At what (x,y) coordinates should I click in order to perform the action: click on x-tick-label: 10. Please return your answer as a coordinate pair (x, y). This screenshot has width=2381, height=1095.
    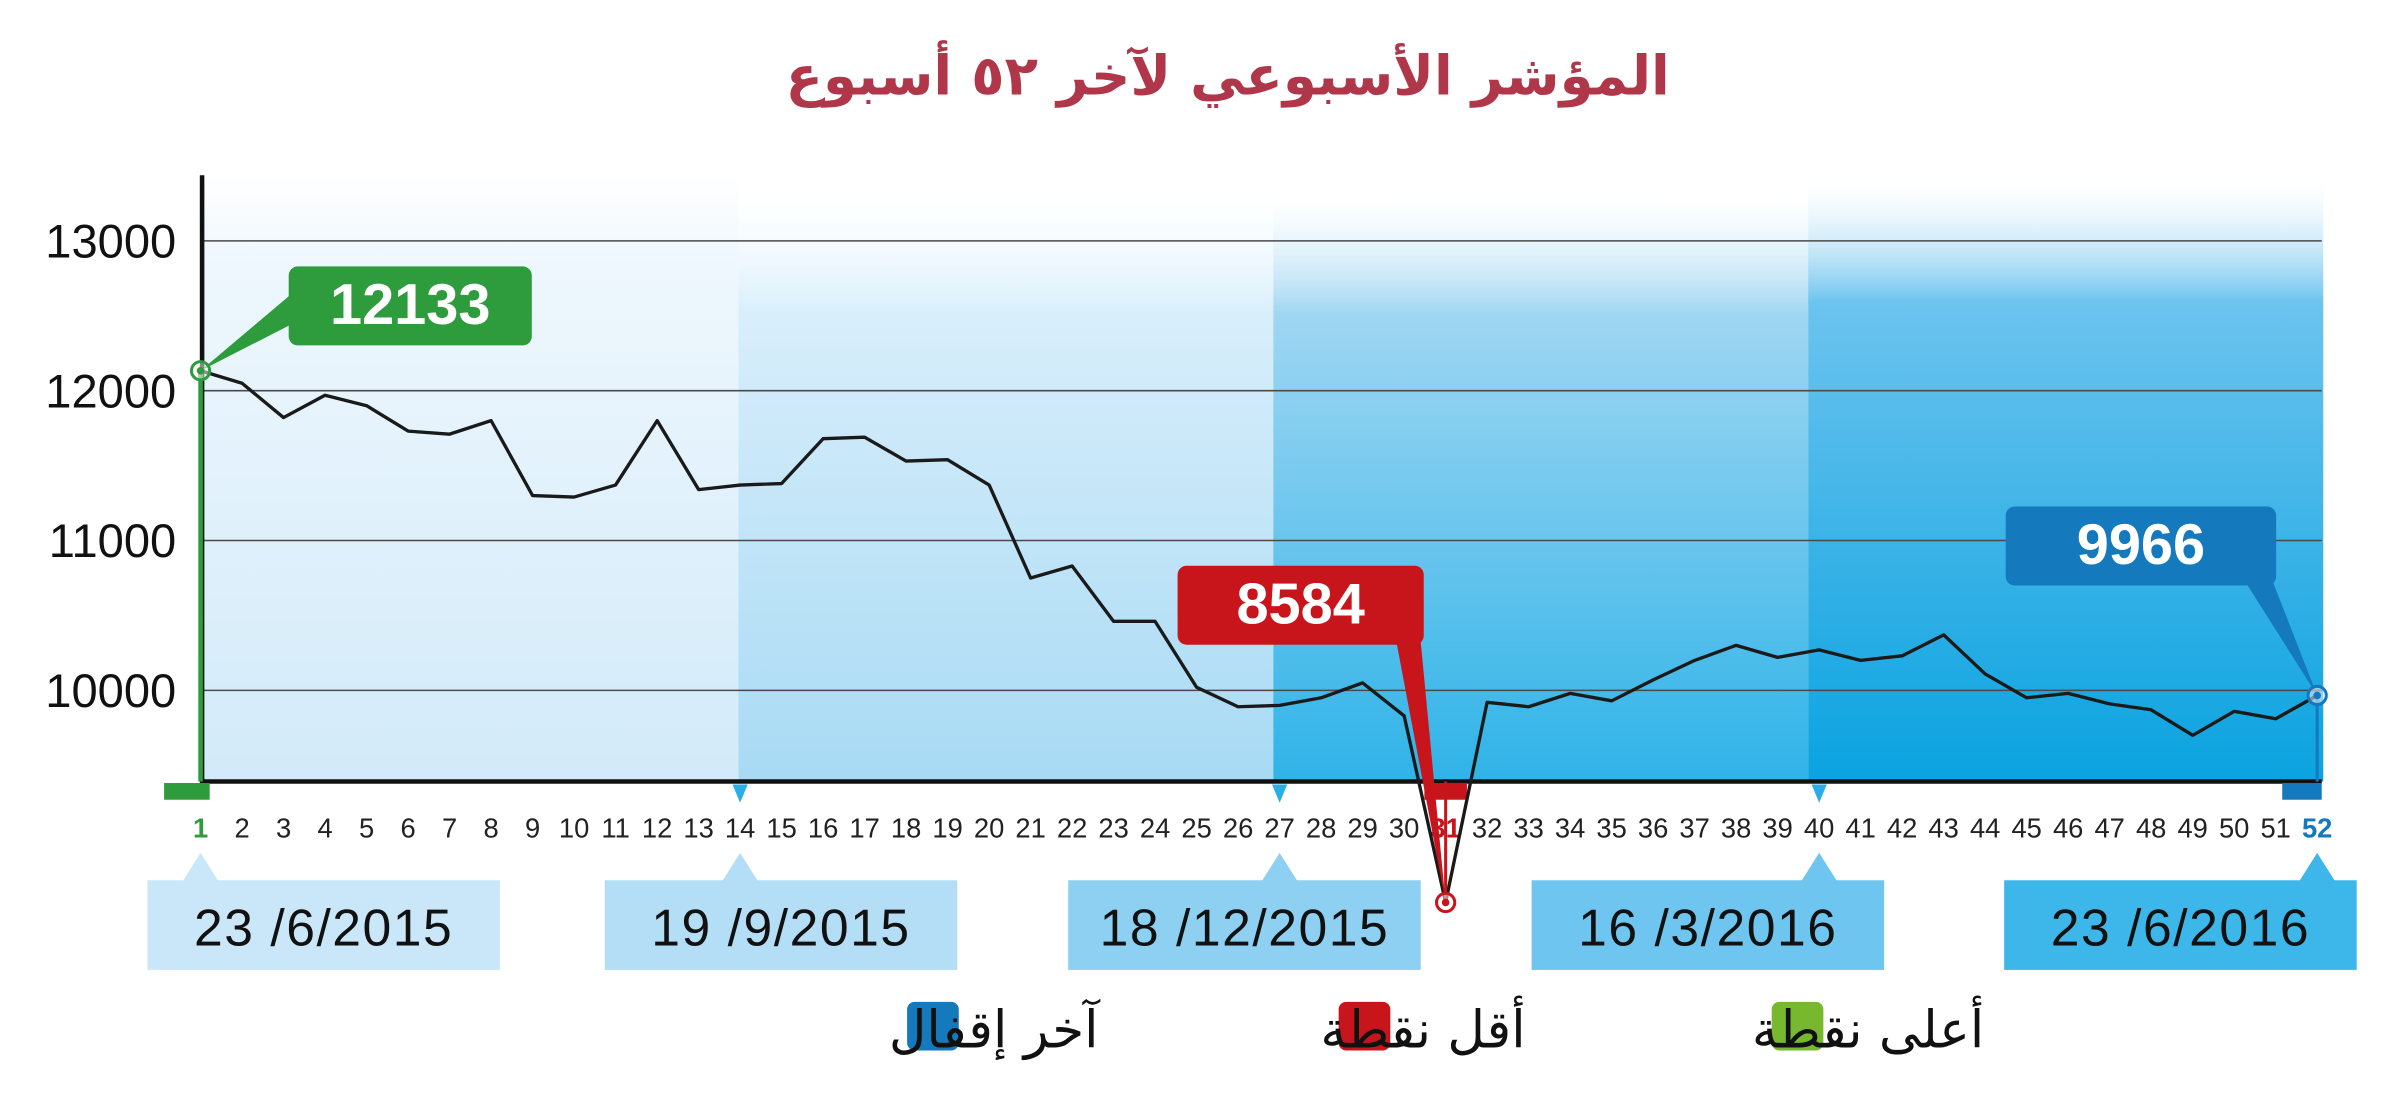
    Looking at the image, I should click on (574, 828).